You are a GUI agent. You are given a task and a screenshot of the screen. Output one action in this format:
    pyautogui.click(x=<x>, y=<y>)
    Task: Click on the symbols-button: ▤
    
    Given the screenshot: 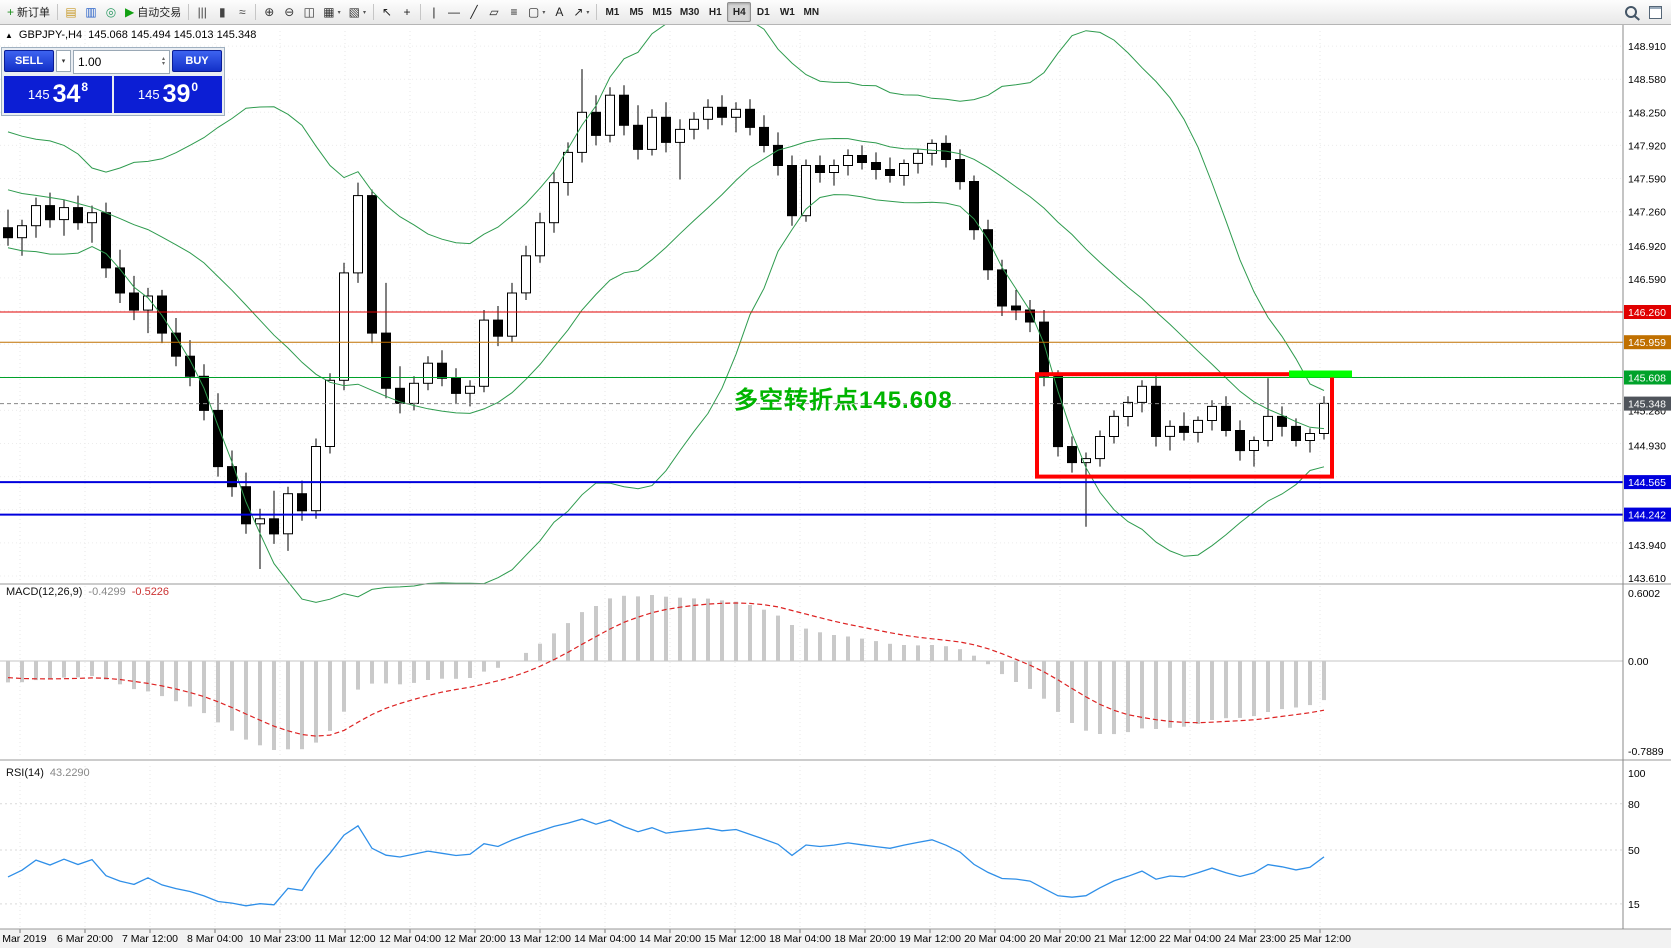 What is the action you would take?
    pyautogui.click(x=71, y=12)
    